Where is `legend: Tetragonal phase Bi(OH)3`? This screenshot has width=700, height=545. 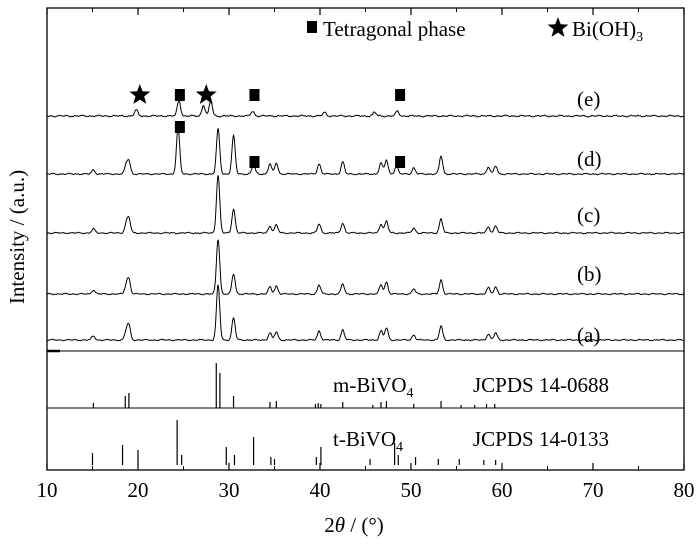
legend: Tetragonal phase Bi(OH)3 is located at coordinates (475, 31).